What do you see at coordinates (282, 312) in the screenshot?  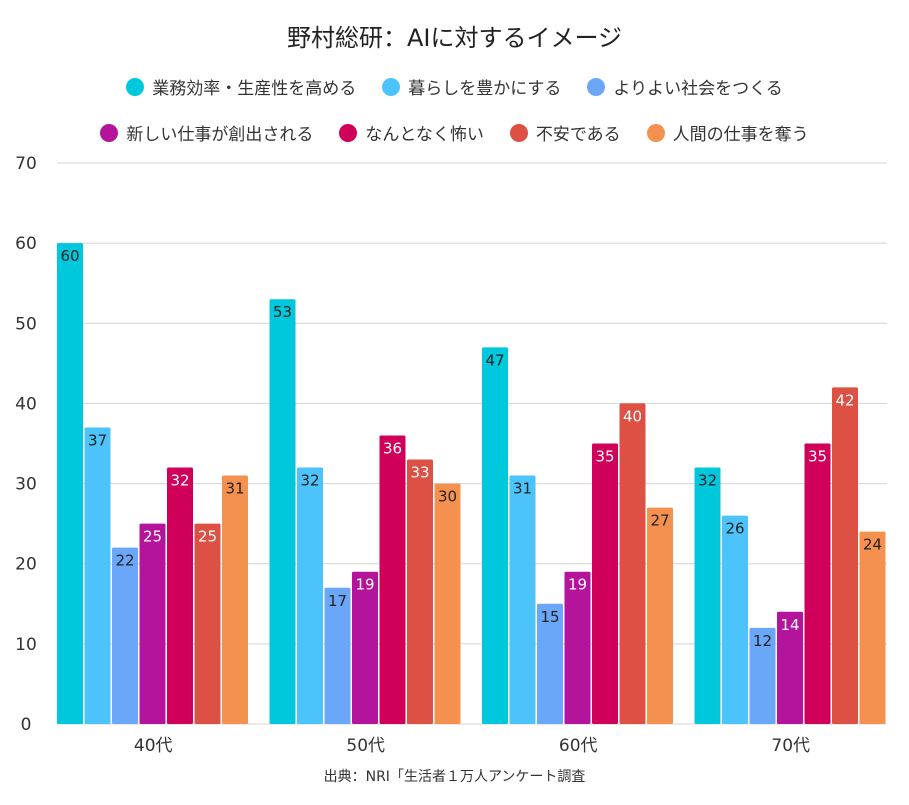 I see `data-label: 53` at bounding box center [282, 312].